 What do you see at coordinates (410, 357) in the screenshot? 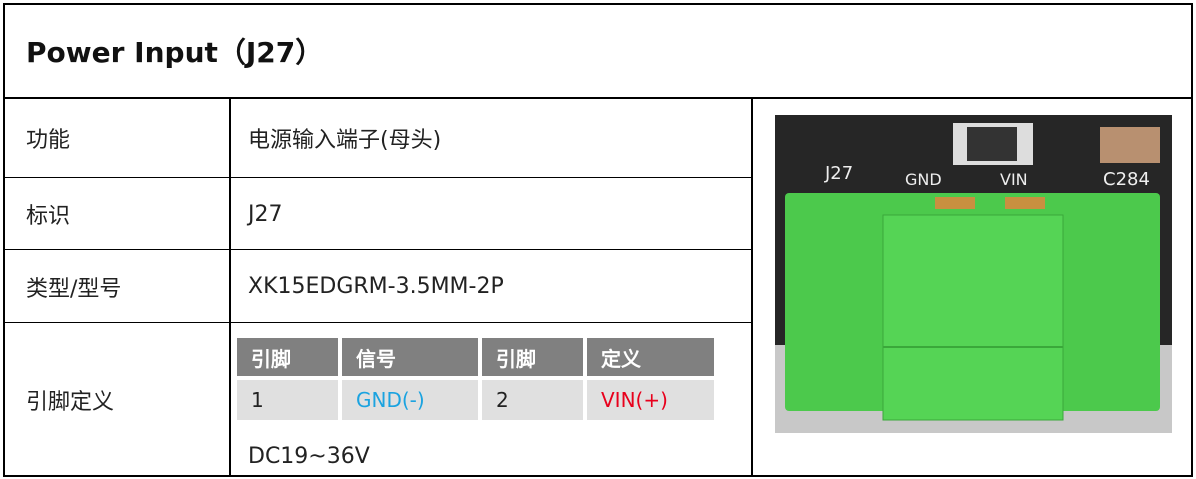
I see `pin-header: 信号` at bounding box center [410, 357].